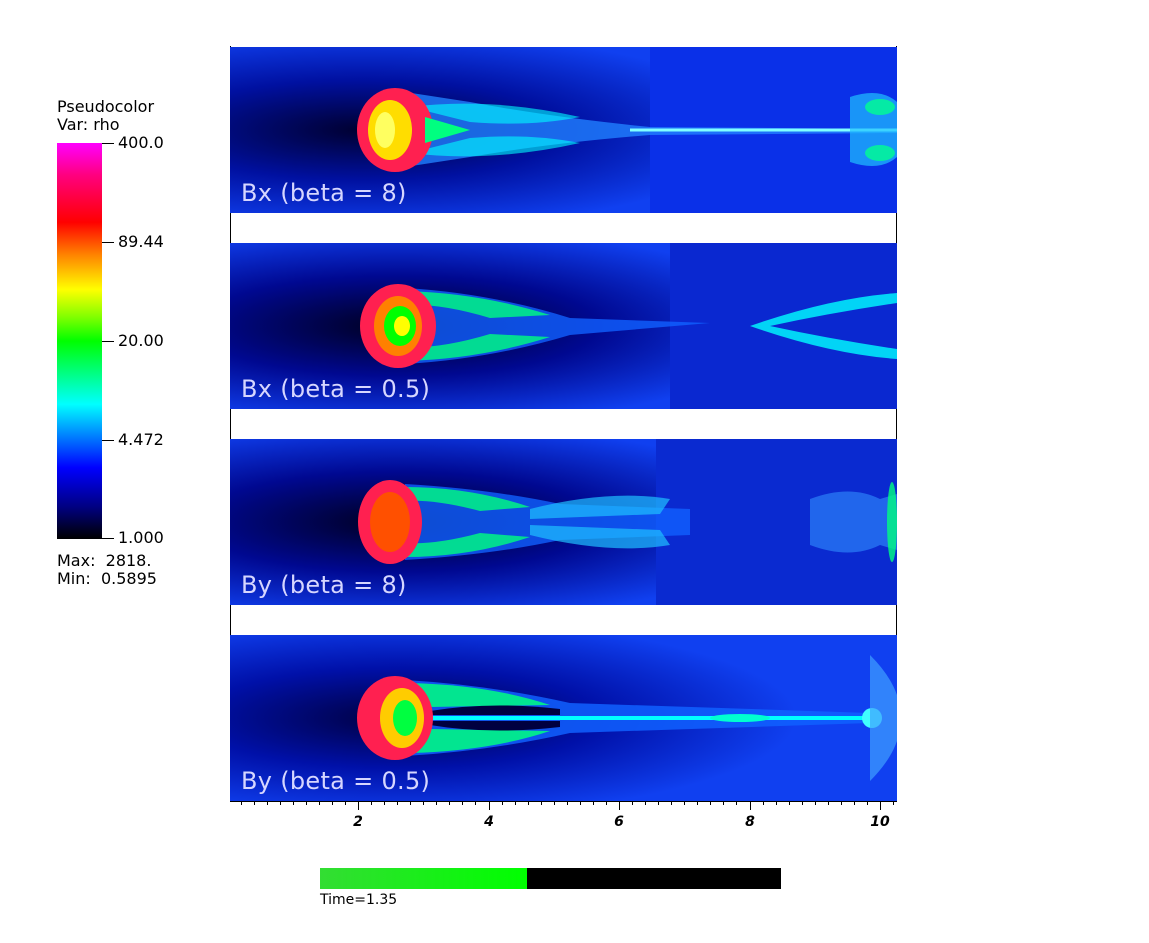  Describe the element at coordinates (141, 439) in the screenshot. I see `colorbar-tick-label: 4.472` at that location.